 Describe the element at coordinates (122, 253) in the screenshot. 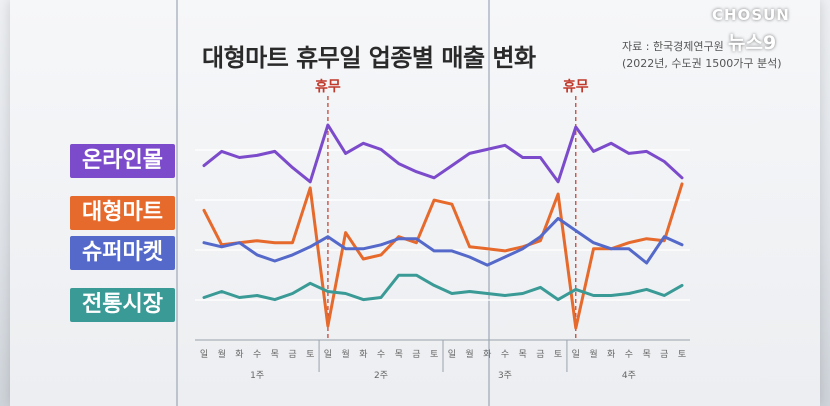

I see `legend-super: 슈퍼마켓` at that location.